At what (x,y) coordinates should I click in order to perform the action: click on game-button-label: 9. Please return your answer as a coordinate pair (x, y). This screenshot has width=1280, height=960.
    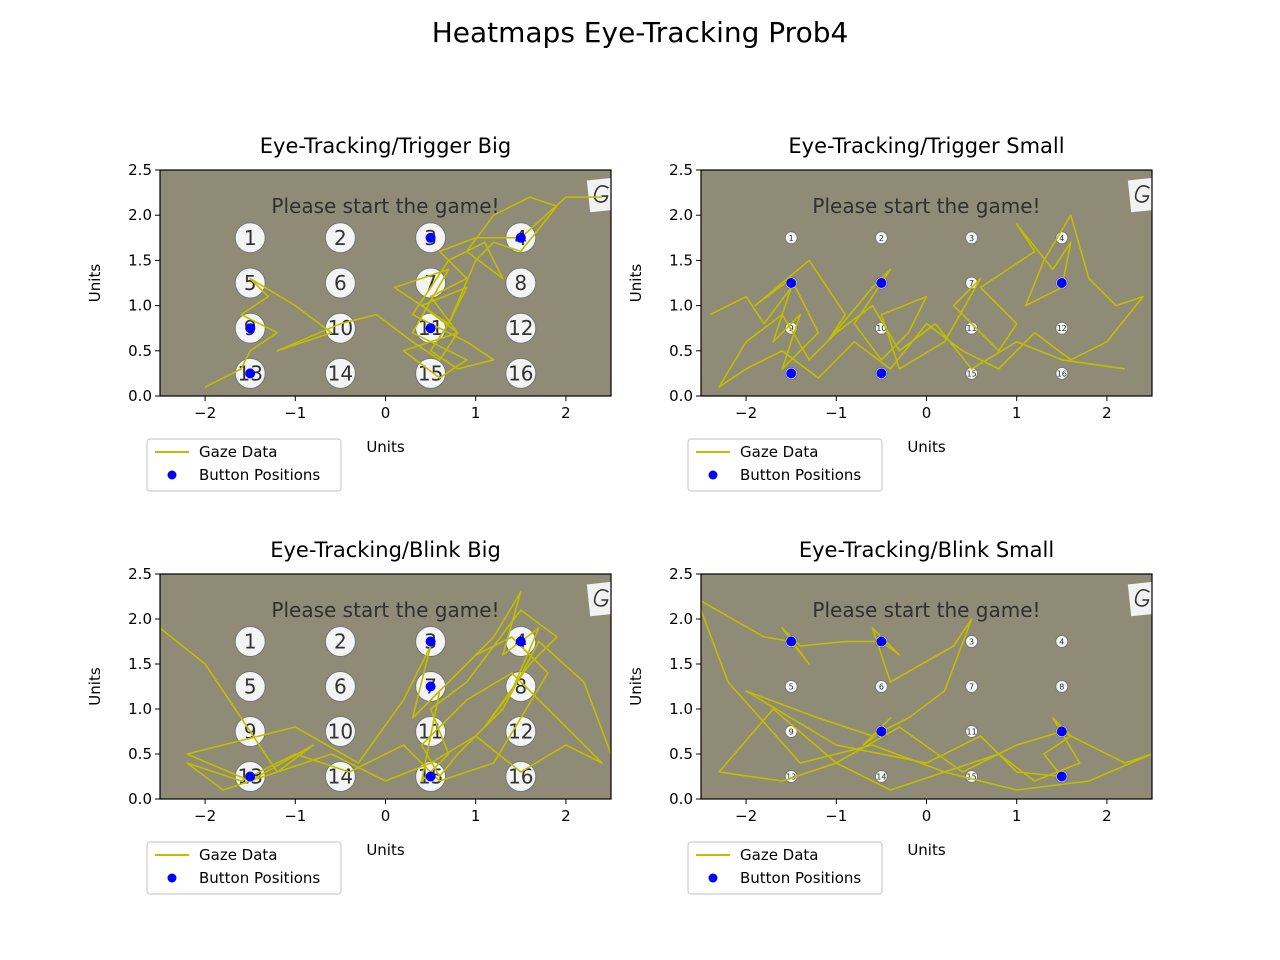
    Looking at the image, I should click on (791, 732).